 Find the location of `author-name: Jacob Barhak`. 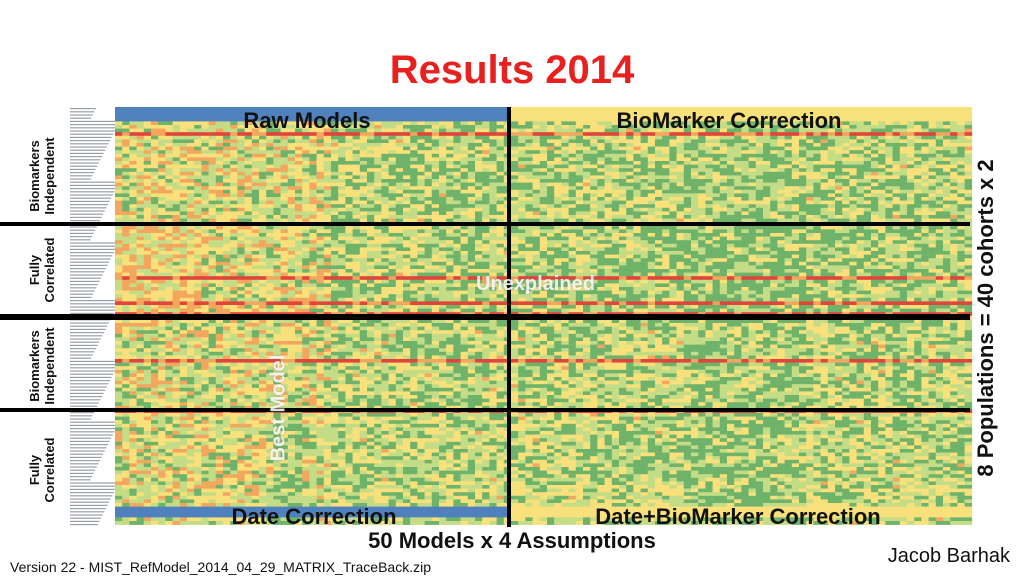

author-name: Jacob Barhak is located at coordinates (948, 556).